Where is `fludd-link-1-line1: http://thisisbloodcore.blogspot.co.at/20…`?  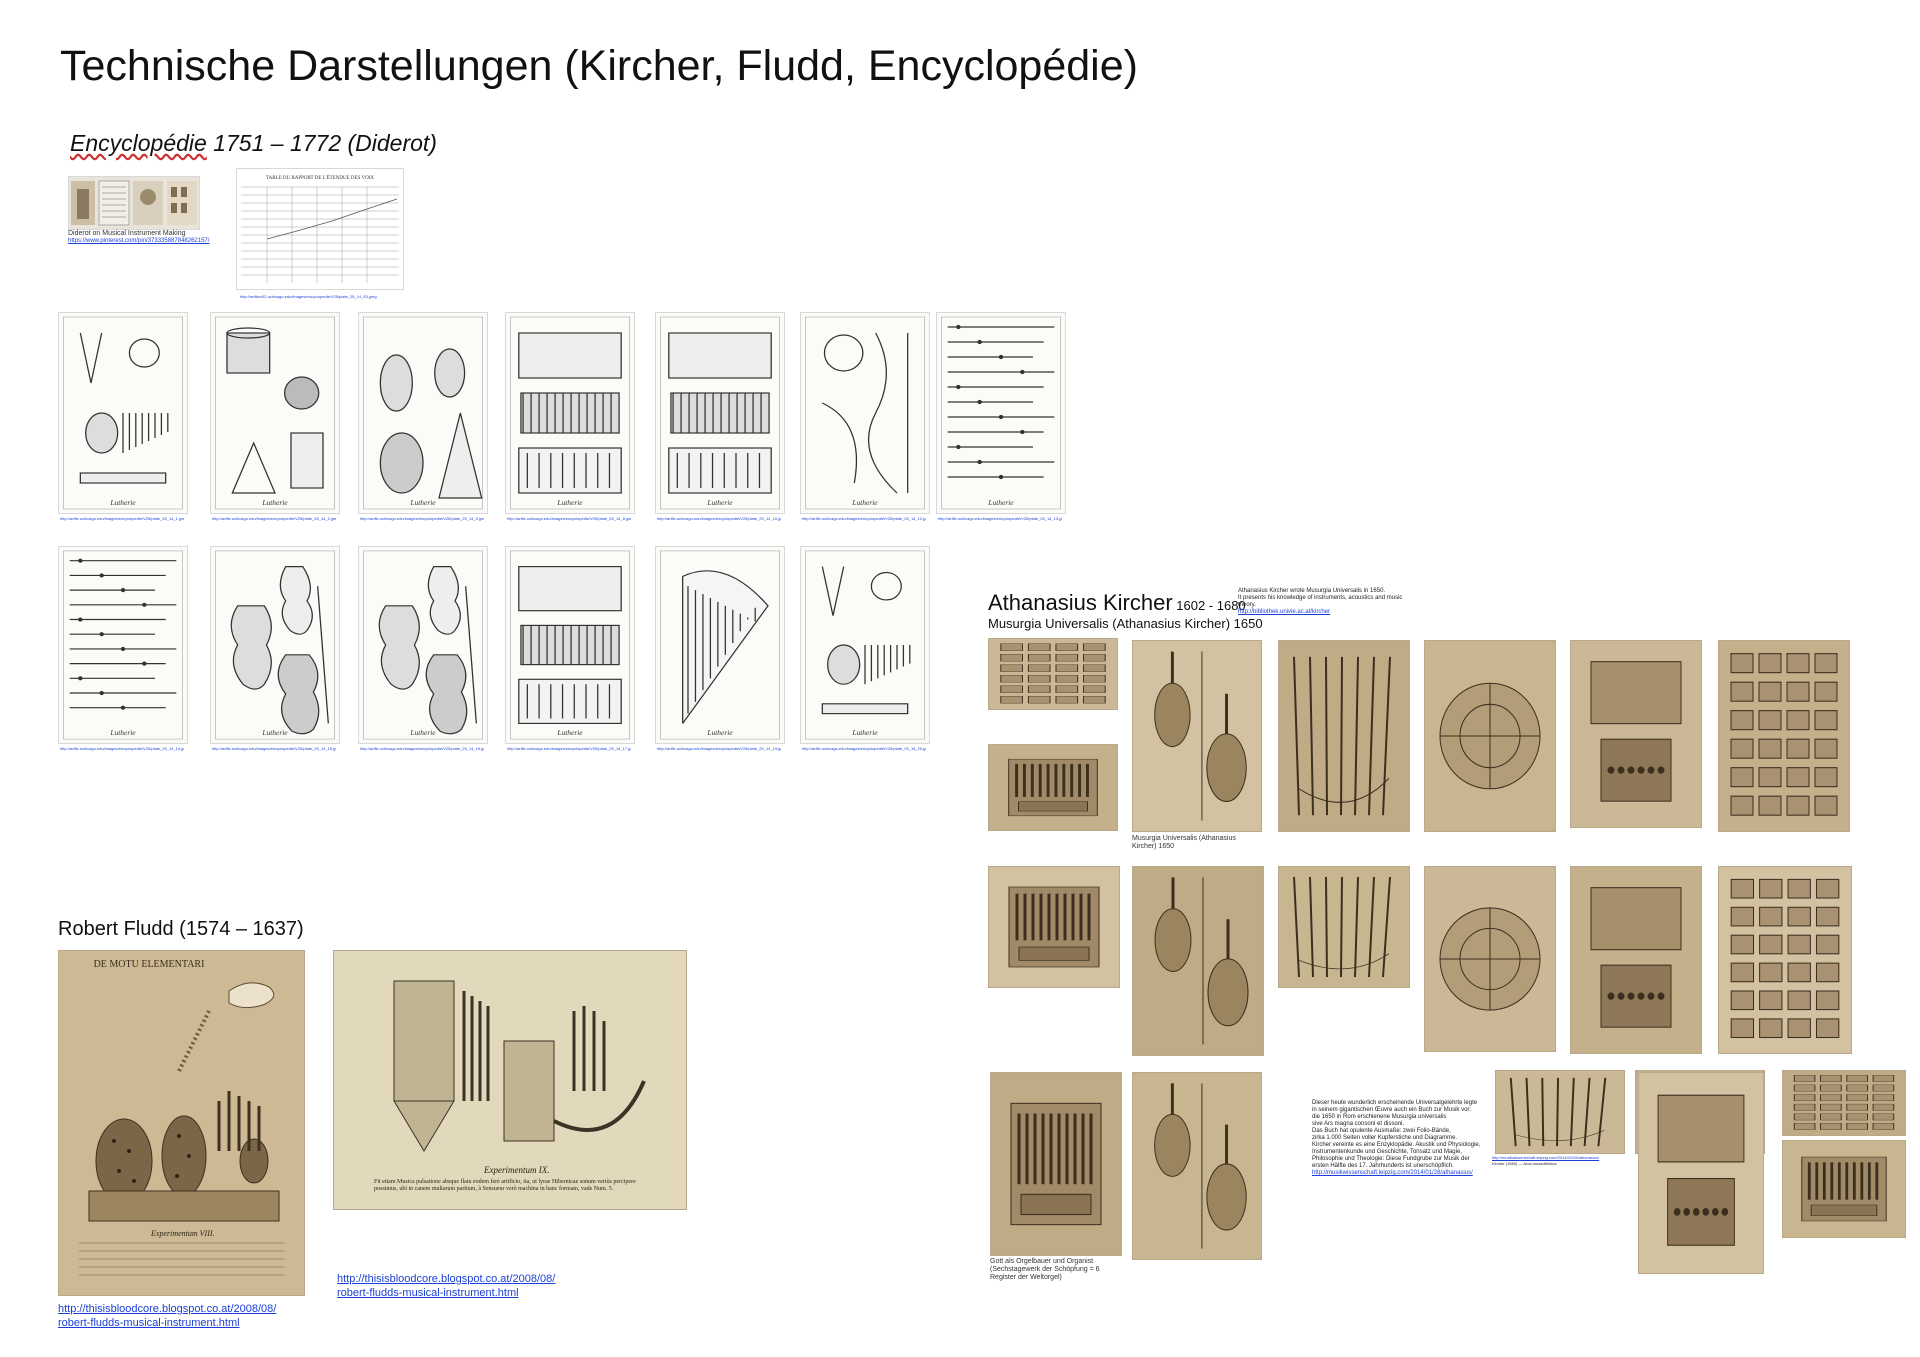 fludd-link-1-line1: http://thisisbloodcore.blogspot.co.at/20… is located at coordinates (167, 1309).